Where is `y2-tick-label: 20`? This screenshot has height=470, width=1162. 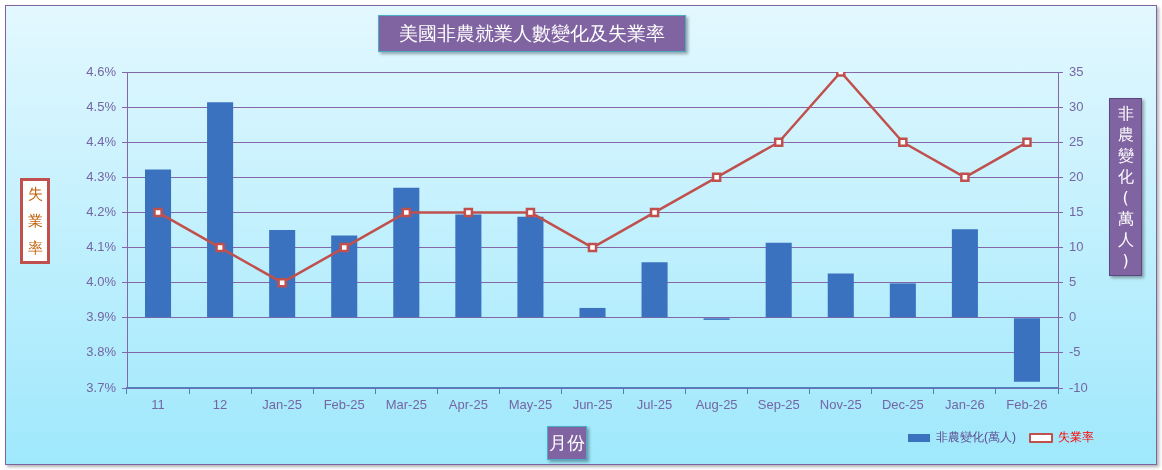 y2-tick-label: 20 is located at coordinates (1076, 176).